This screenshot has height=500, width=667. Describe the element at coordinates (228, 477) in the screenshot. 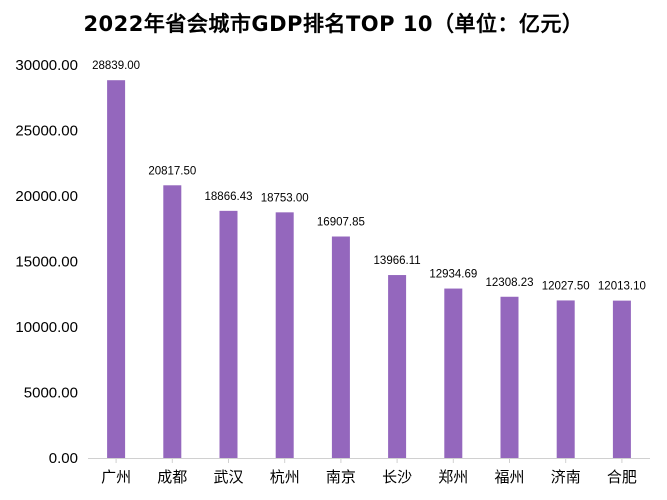

I see `x-tick-label: 武汉` at that location.